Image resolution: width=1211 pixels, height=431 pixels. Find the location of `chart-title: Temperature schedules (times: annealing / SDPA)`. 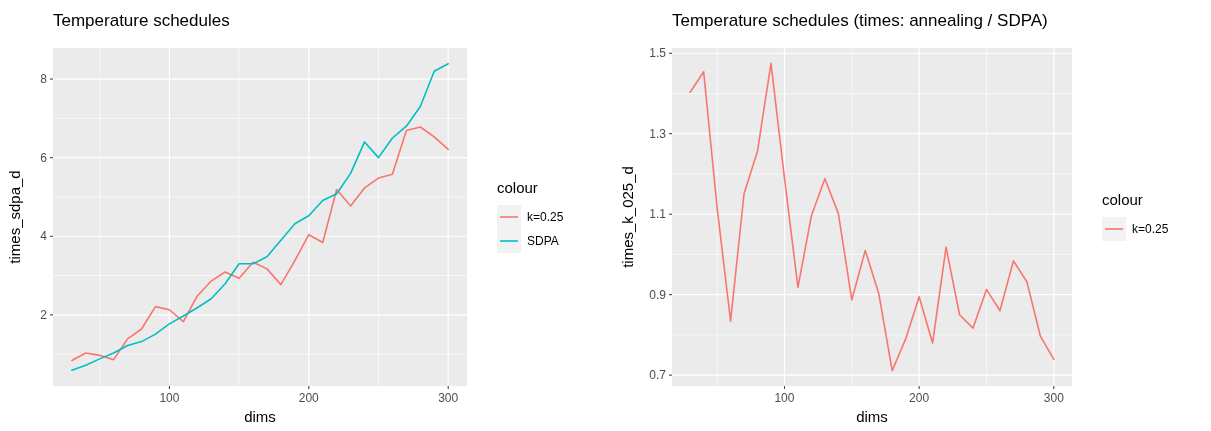

chart-title: Temperature schedules (times: annealing / SDPA) is located at coordinates (860, 20).